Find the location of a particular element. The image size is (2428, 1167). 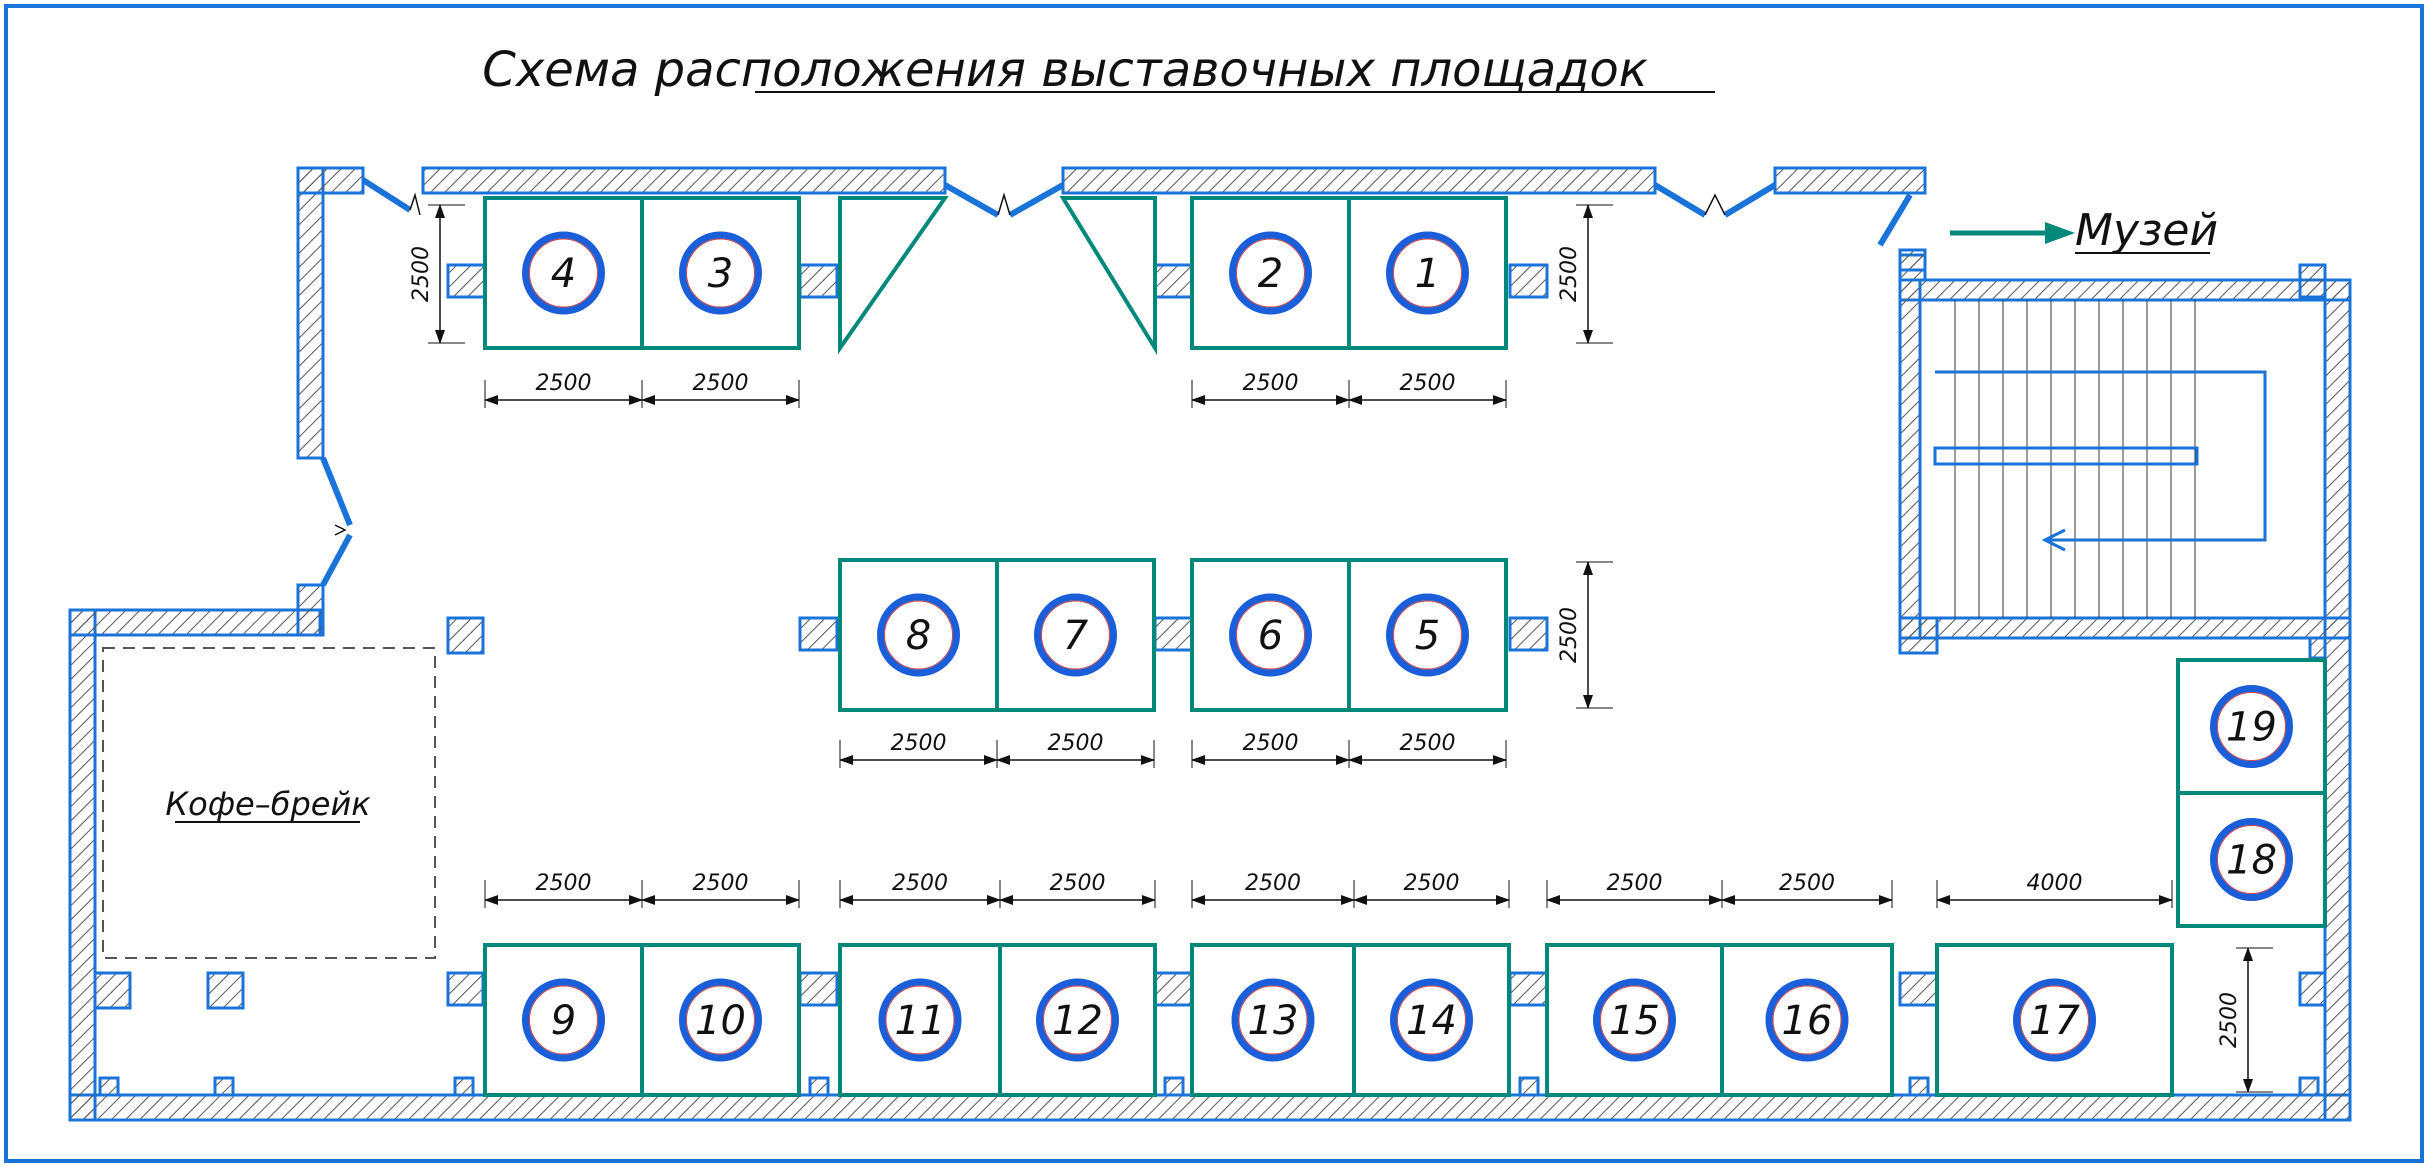

booth-number: 19 is located at coordinates (2251, 728).